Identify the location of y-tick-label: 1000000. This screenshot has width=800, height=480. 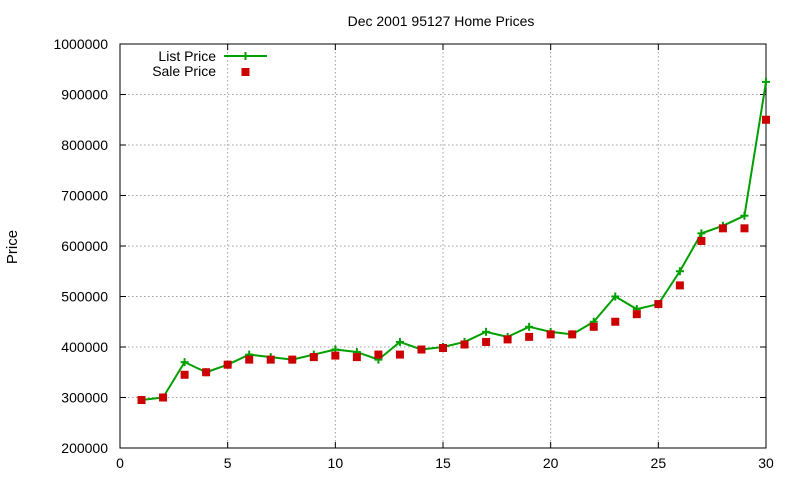
(80, 44).